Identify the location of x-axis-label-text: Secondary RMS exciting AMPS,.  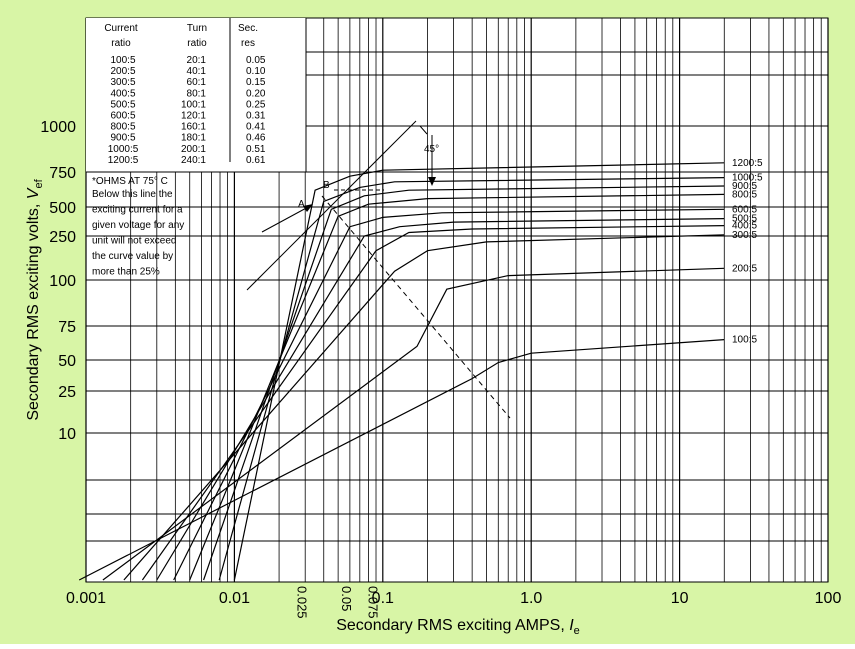
(452, 625).